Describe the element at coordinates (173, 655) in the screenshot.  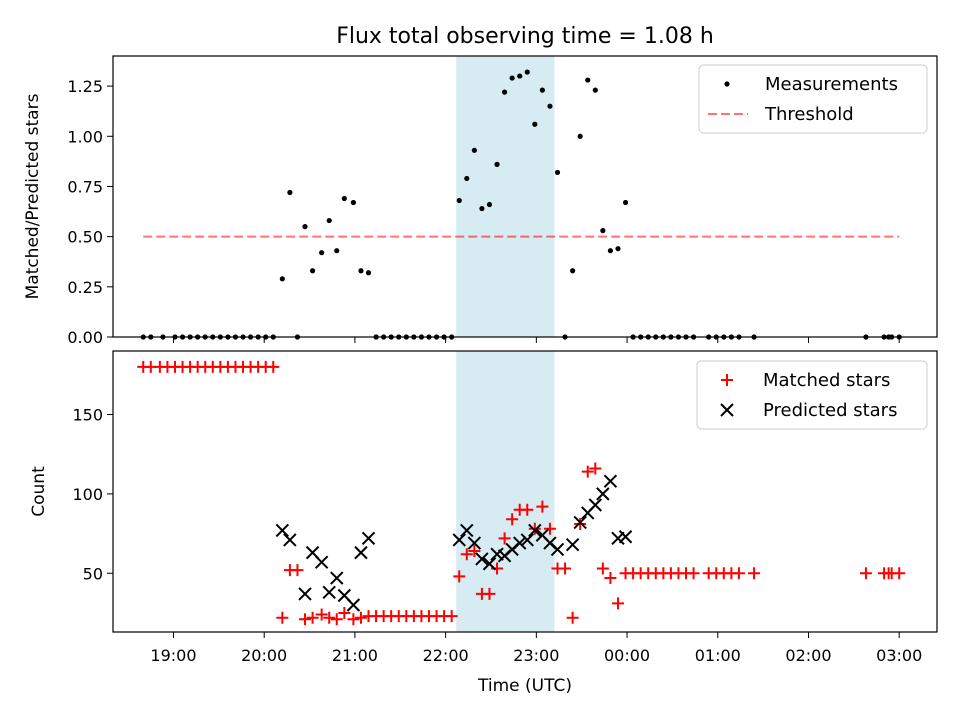
I see `x-tick-label: 19:00` at that location.